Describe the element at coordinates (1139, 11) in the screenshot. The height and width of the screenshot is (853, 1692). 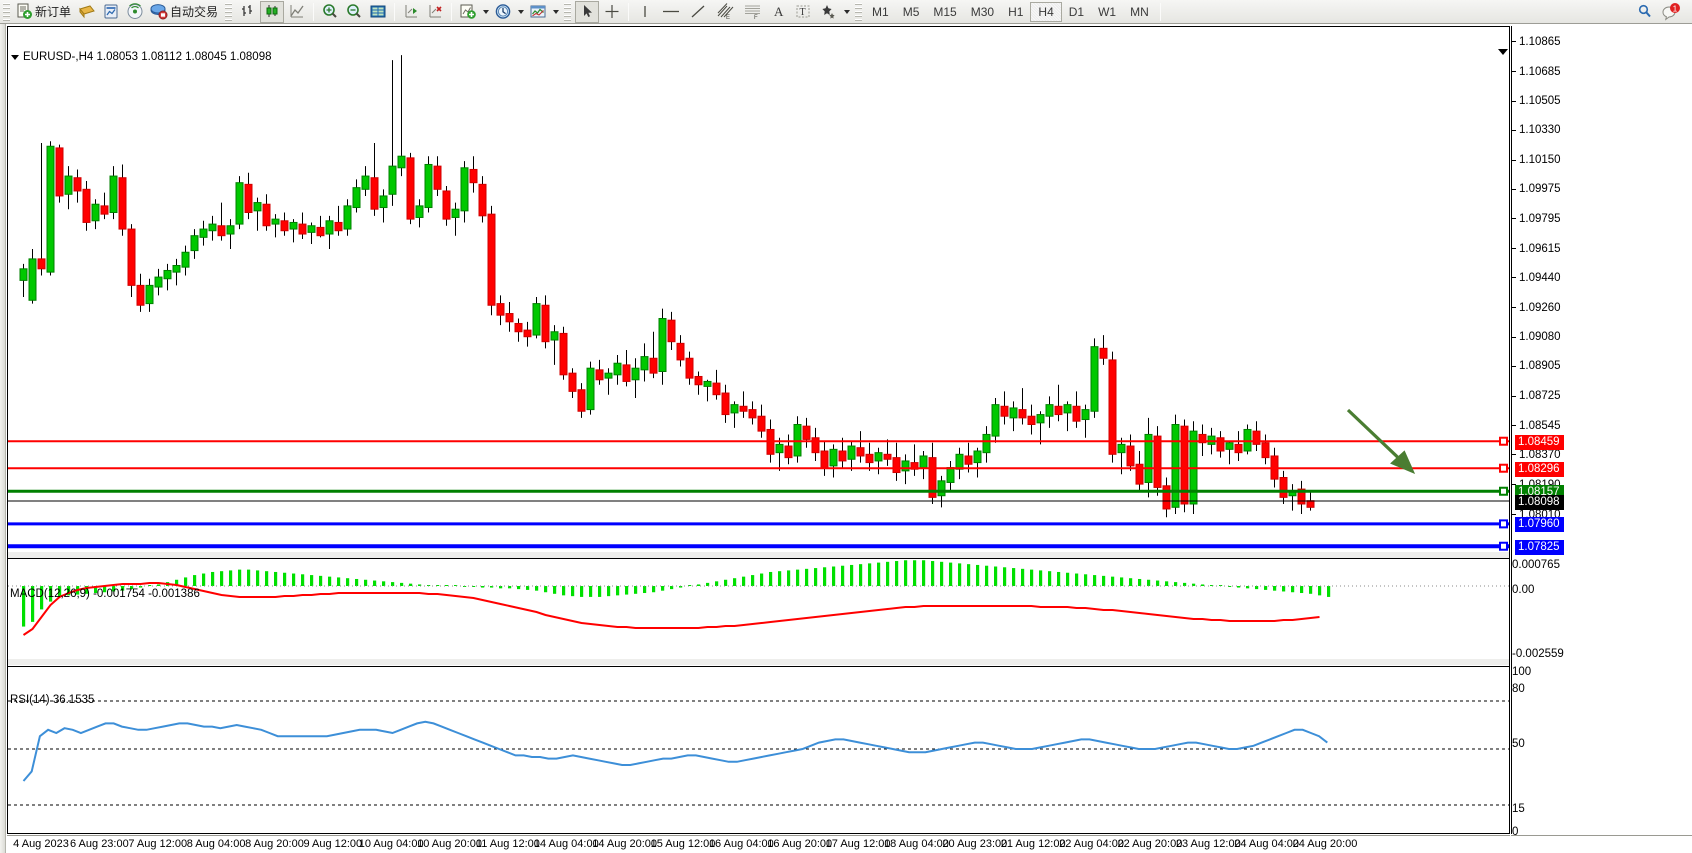
I see `timeframe-mn: MN` at that location.